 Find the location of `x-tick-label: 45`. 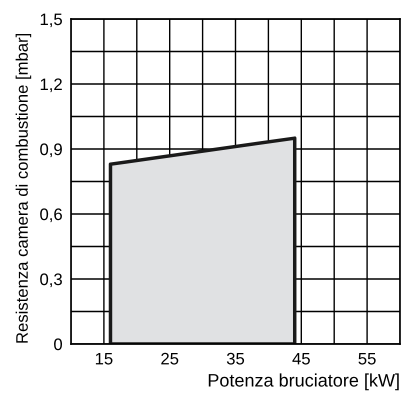

x-tick-label: 45 is located at coordinates (301, 358).